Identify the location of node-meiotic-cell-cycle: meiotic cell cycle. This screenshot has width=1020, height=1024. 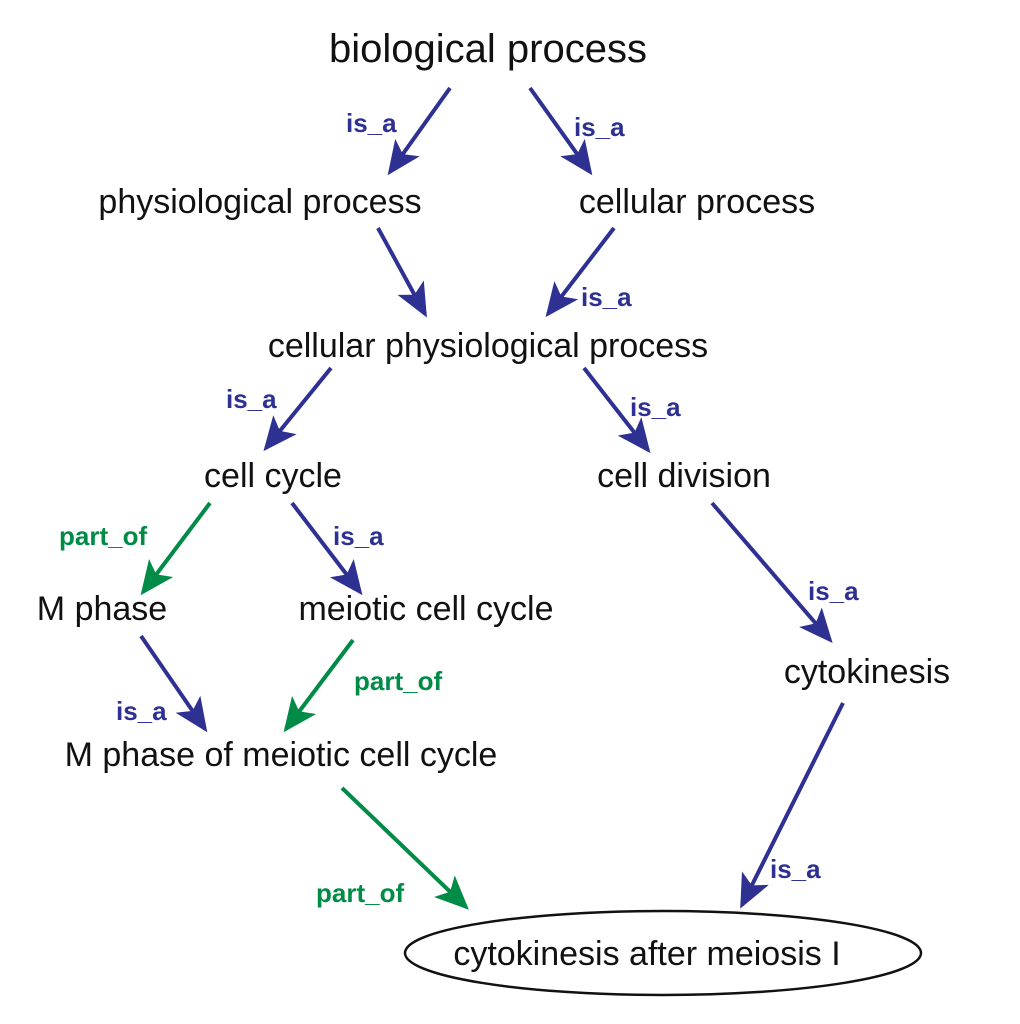
(425, 609).